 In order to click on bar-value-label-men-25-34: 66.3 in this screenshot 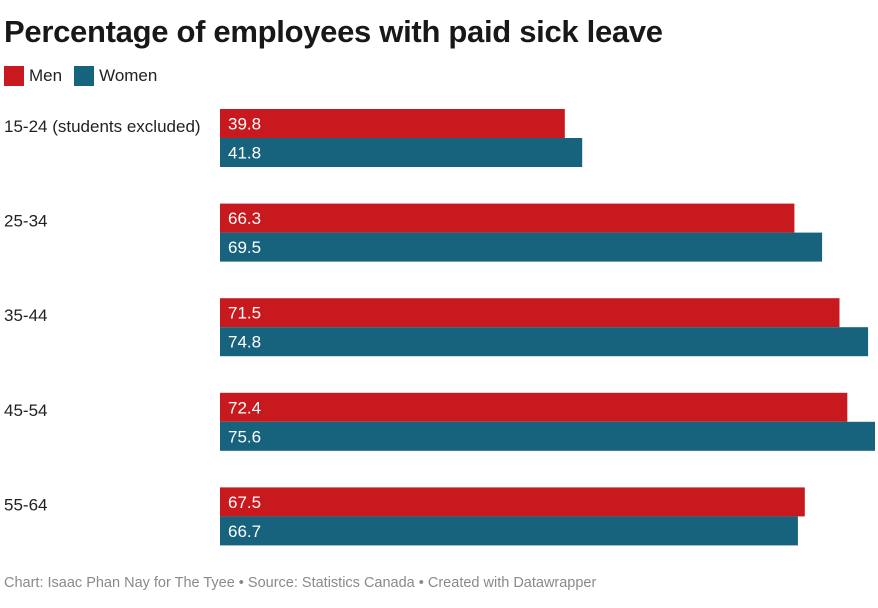, I will do `click(244, 218)`.